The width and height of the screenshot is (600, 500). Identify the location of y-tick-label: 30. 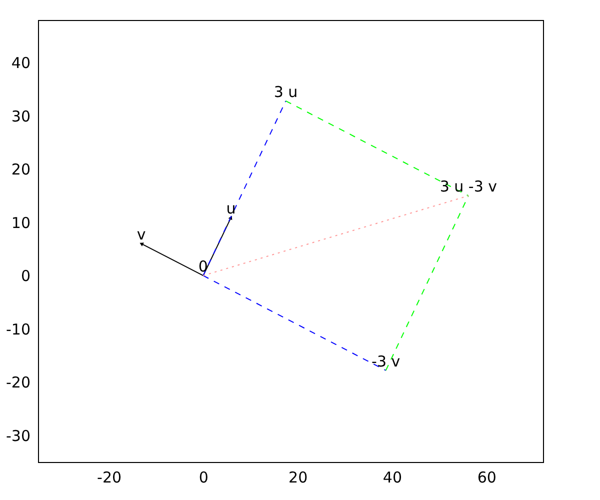
(20, 116).